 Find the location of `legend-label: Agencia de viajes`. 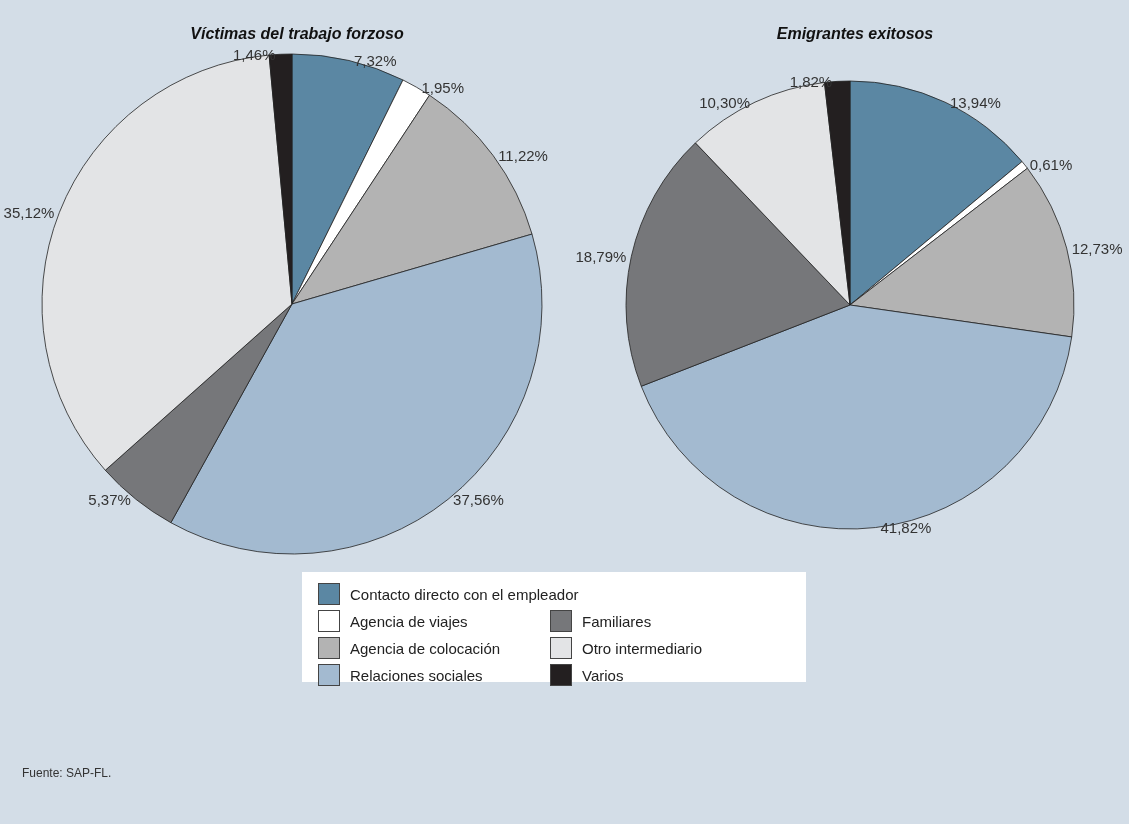

legend-label: Agencia de viajes is located at coordinates (409, 621).